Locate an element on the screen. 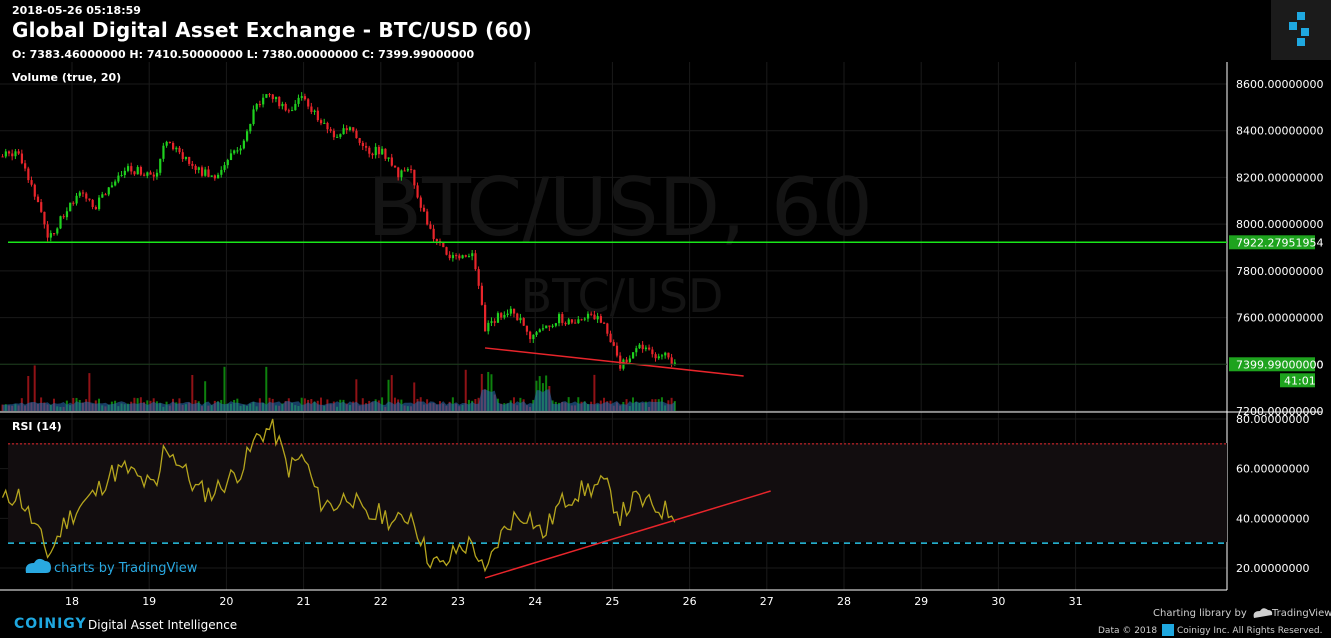  rsi-label: RSI (14) is located at coordinates (37, 426).